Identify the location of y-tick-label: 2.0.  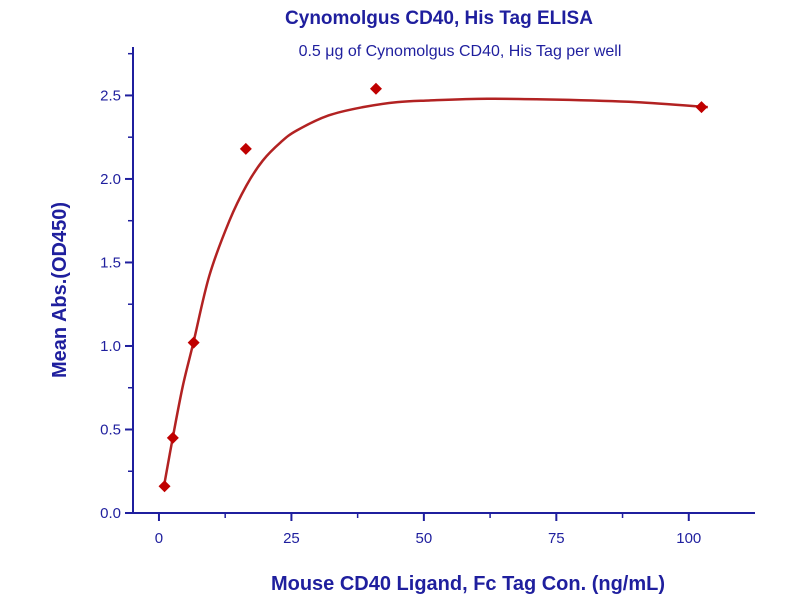
(110, 179).